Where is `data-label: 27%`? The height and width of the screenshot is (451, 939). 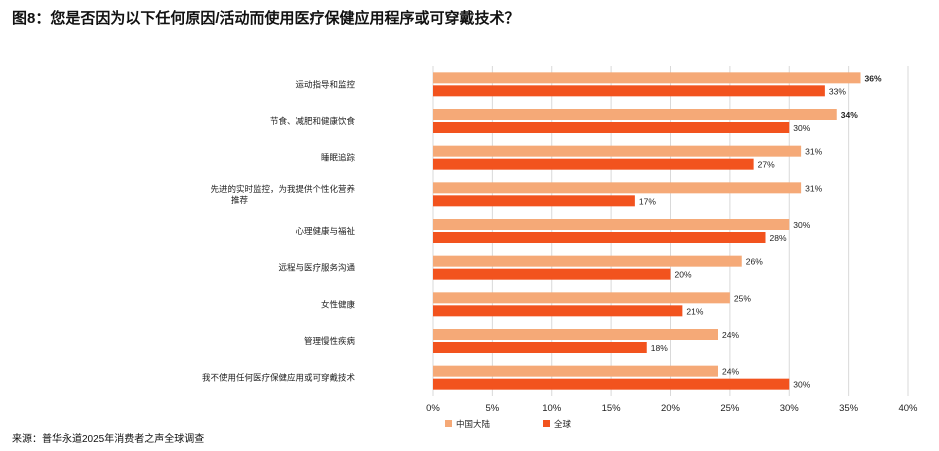 data-label: 27% is located at coordinates (766, 165).